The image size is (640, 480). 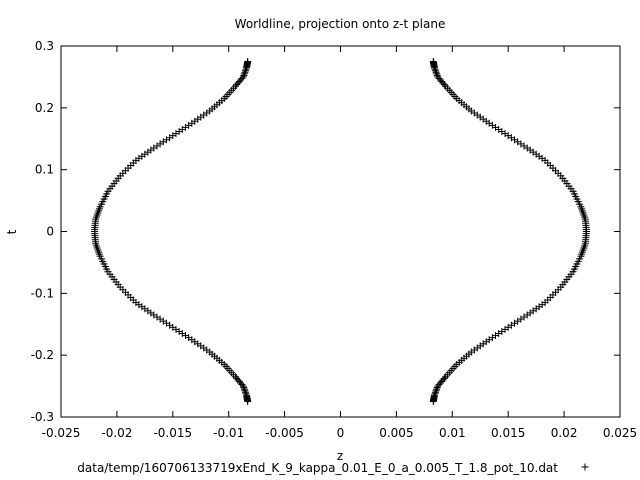 What do you see at coordinates (396, 433) in the screenshot?
I see `x-tick-label: 0.005` at bounding box center [396, 433].